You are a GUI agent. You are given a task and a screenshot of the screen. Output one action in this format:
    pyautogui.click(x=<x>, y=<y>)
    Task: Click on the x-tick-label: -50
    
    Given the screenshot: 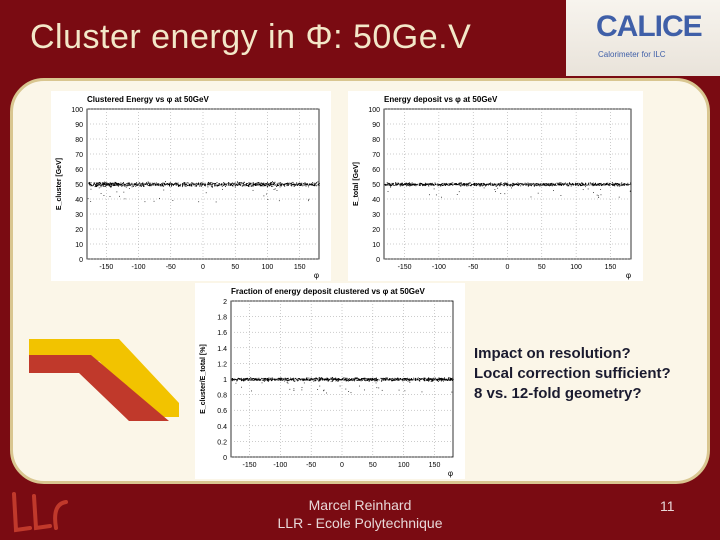 What is the action you would take?
    pyautogui.click(x=171, y=267)
    